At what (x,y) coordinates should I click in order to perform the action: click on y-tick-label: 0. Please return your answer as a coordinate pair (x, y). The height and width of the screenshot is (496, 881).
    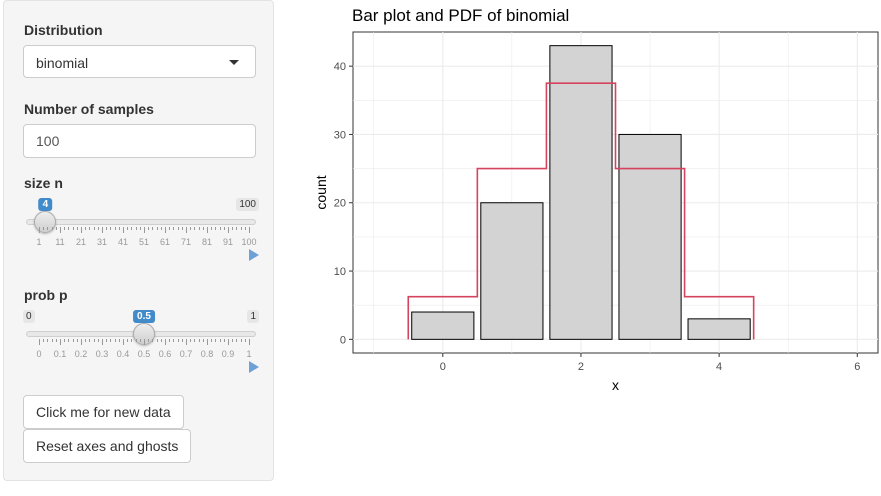
    Looking at the image, I should click on (343, 340).